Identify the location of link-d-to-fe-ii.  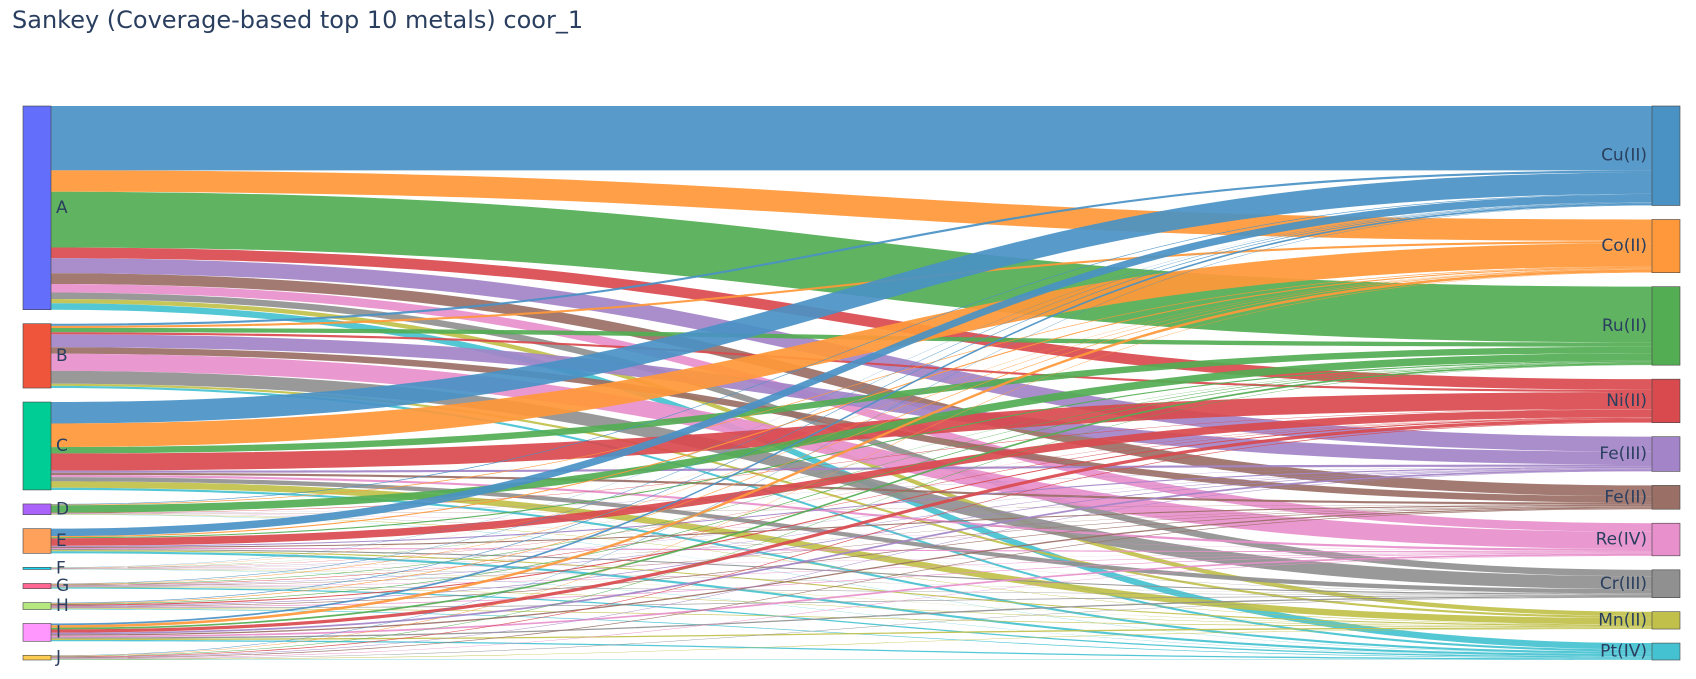
(851, 509).